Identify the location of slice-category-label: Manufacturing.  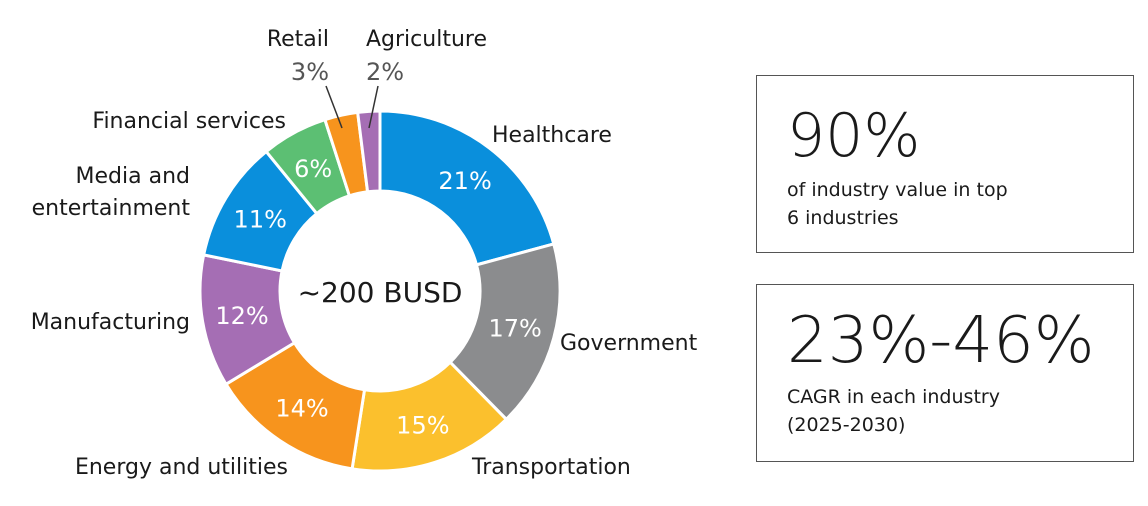
(110, 322).